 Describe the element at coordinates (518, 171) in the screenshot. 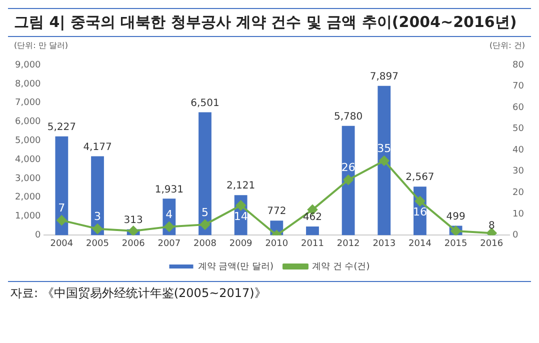

I see `y2-tick-label: 30` at that location.